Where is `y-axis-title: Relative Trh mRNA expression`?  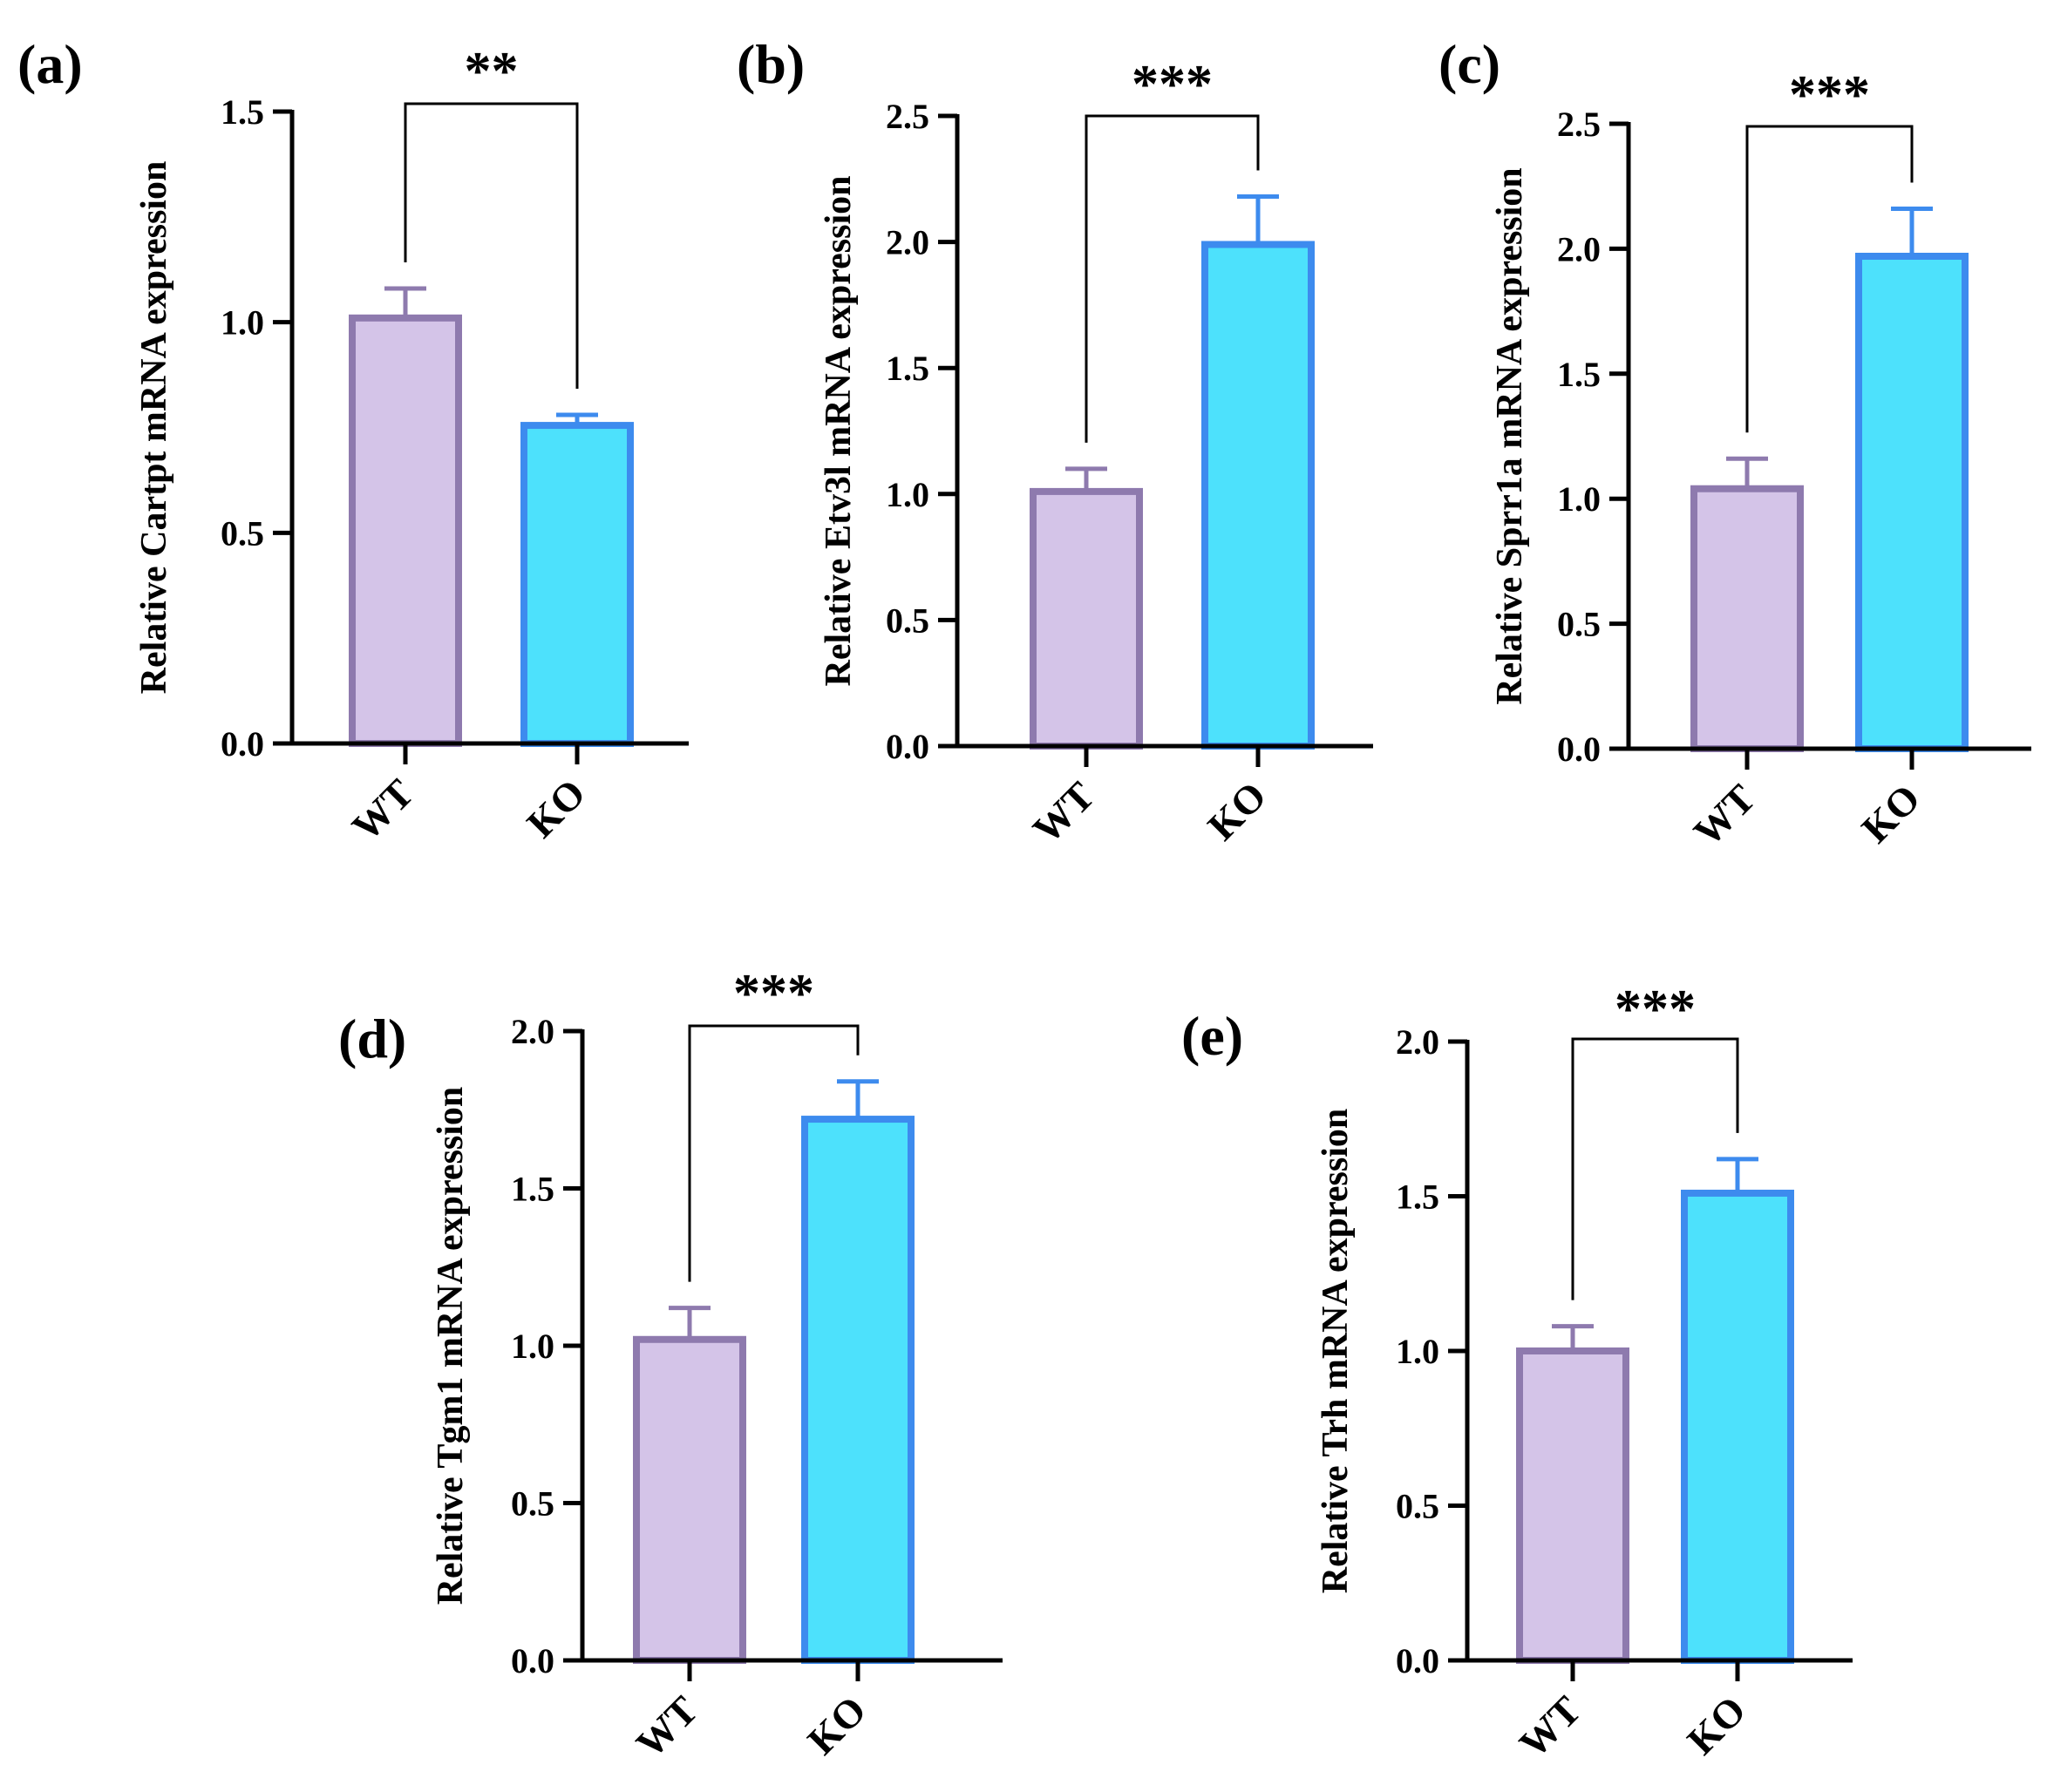 y-axis-title: Relative Trh mRNA expression is located at coordinates (1336, 1351).